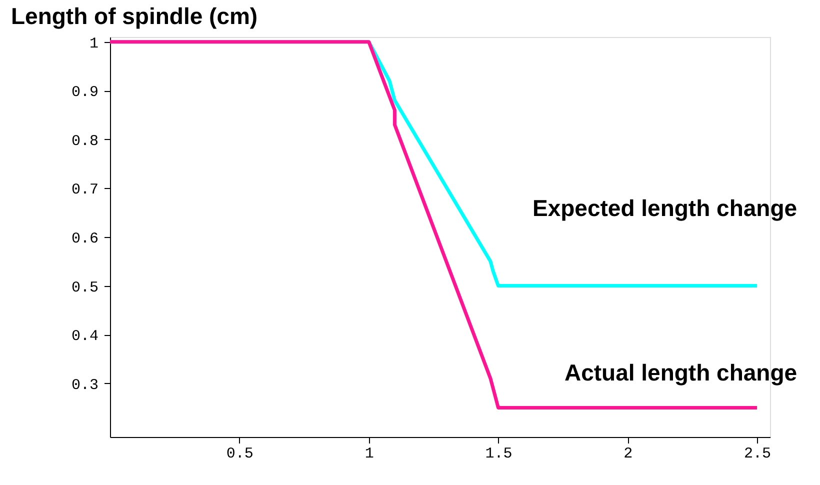  Describe the element at coordinates (369, 454) in the screenshot. I see `x-tick-label: 1` at that location.